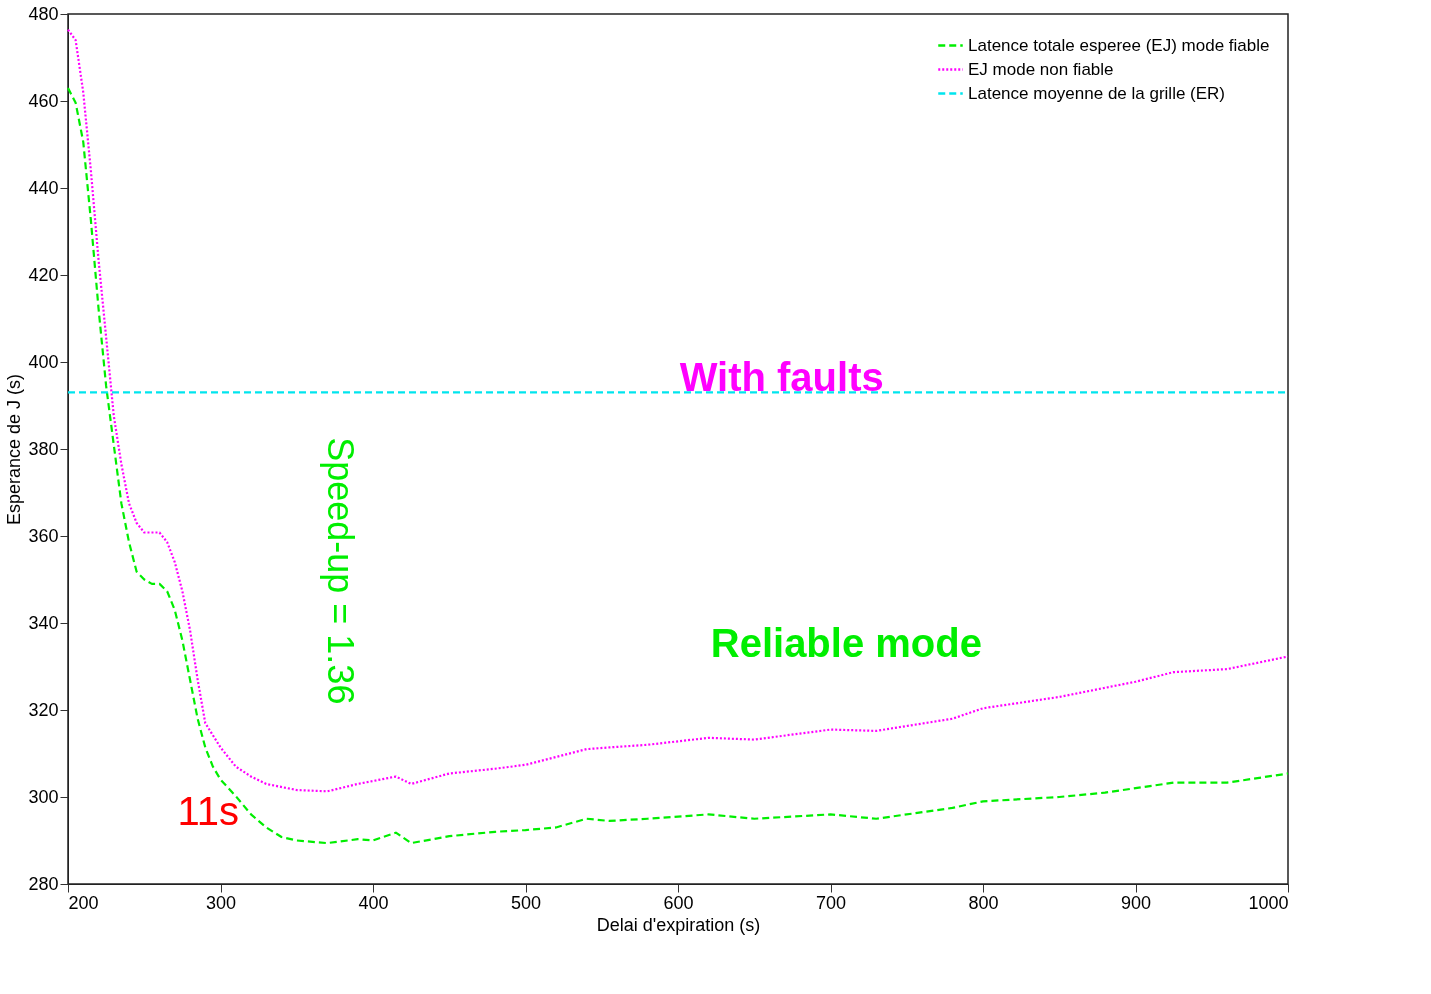 The width and height of the screenshot is (1431, 994). Describe the element at coordinates (208, 810) in the screenshot. I see `annotation: 11s` at that location.